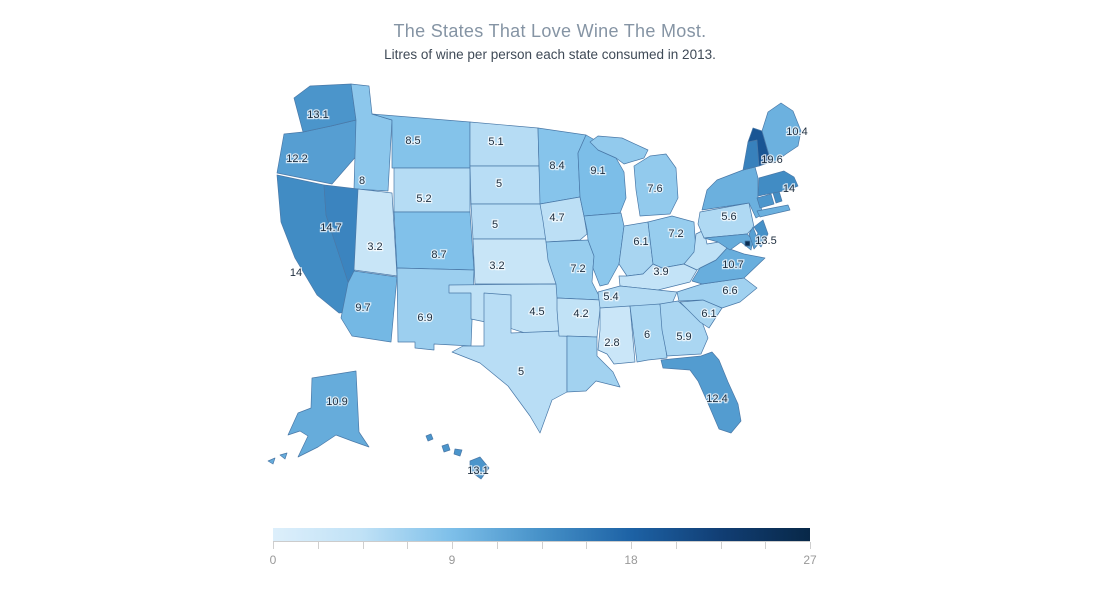 Image resolution: width=1100 pixels, height=589 pixels. What do you see at coordinates (701, 392) in the screenshot?
I see `state-florida: Florida: 12.4` at bounding box center [701, 392].